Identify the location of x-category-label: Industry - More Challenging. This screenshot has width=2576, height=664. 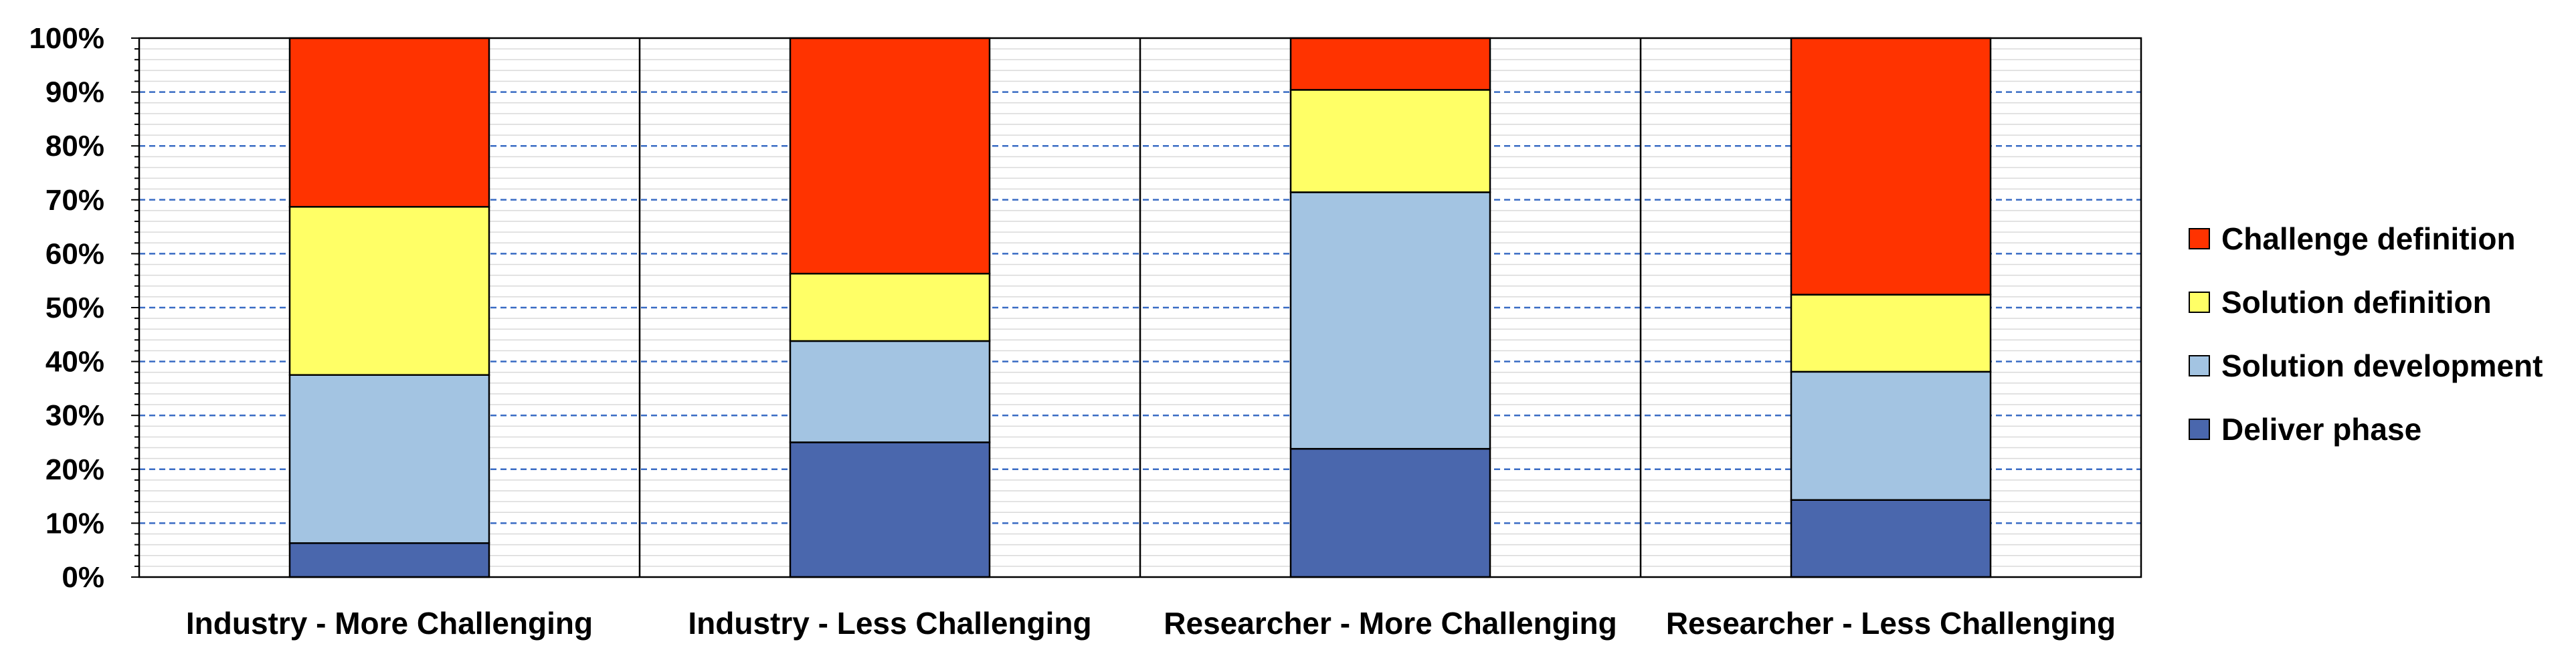
(390, 623).